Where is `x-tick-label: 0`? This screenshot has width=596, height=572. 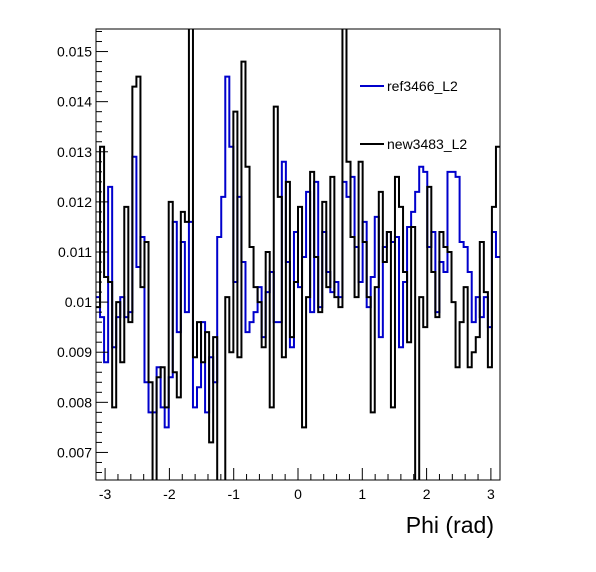 x-tick-label: 0 is located at coordinates (298, 494).